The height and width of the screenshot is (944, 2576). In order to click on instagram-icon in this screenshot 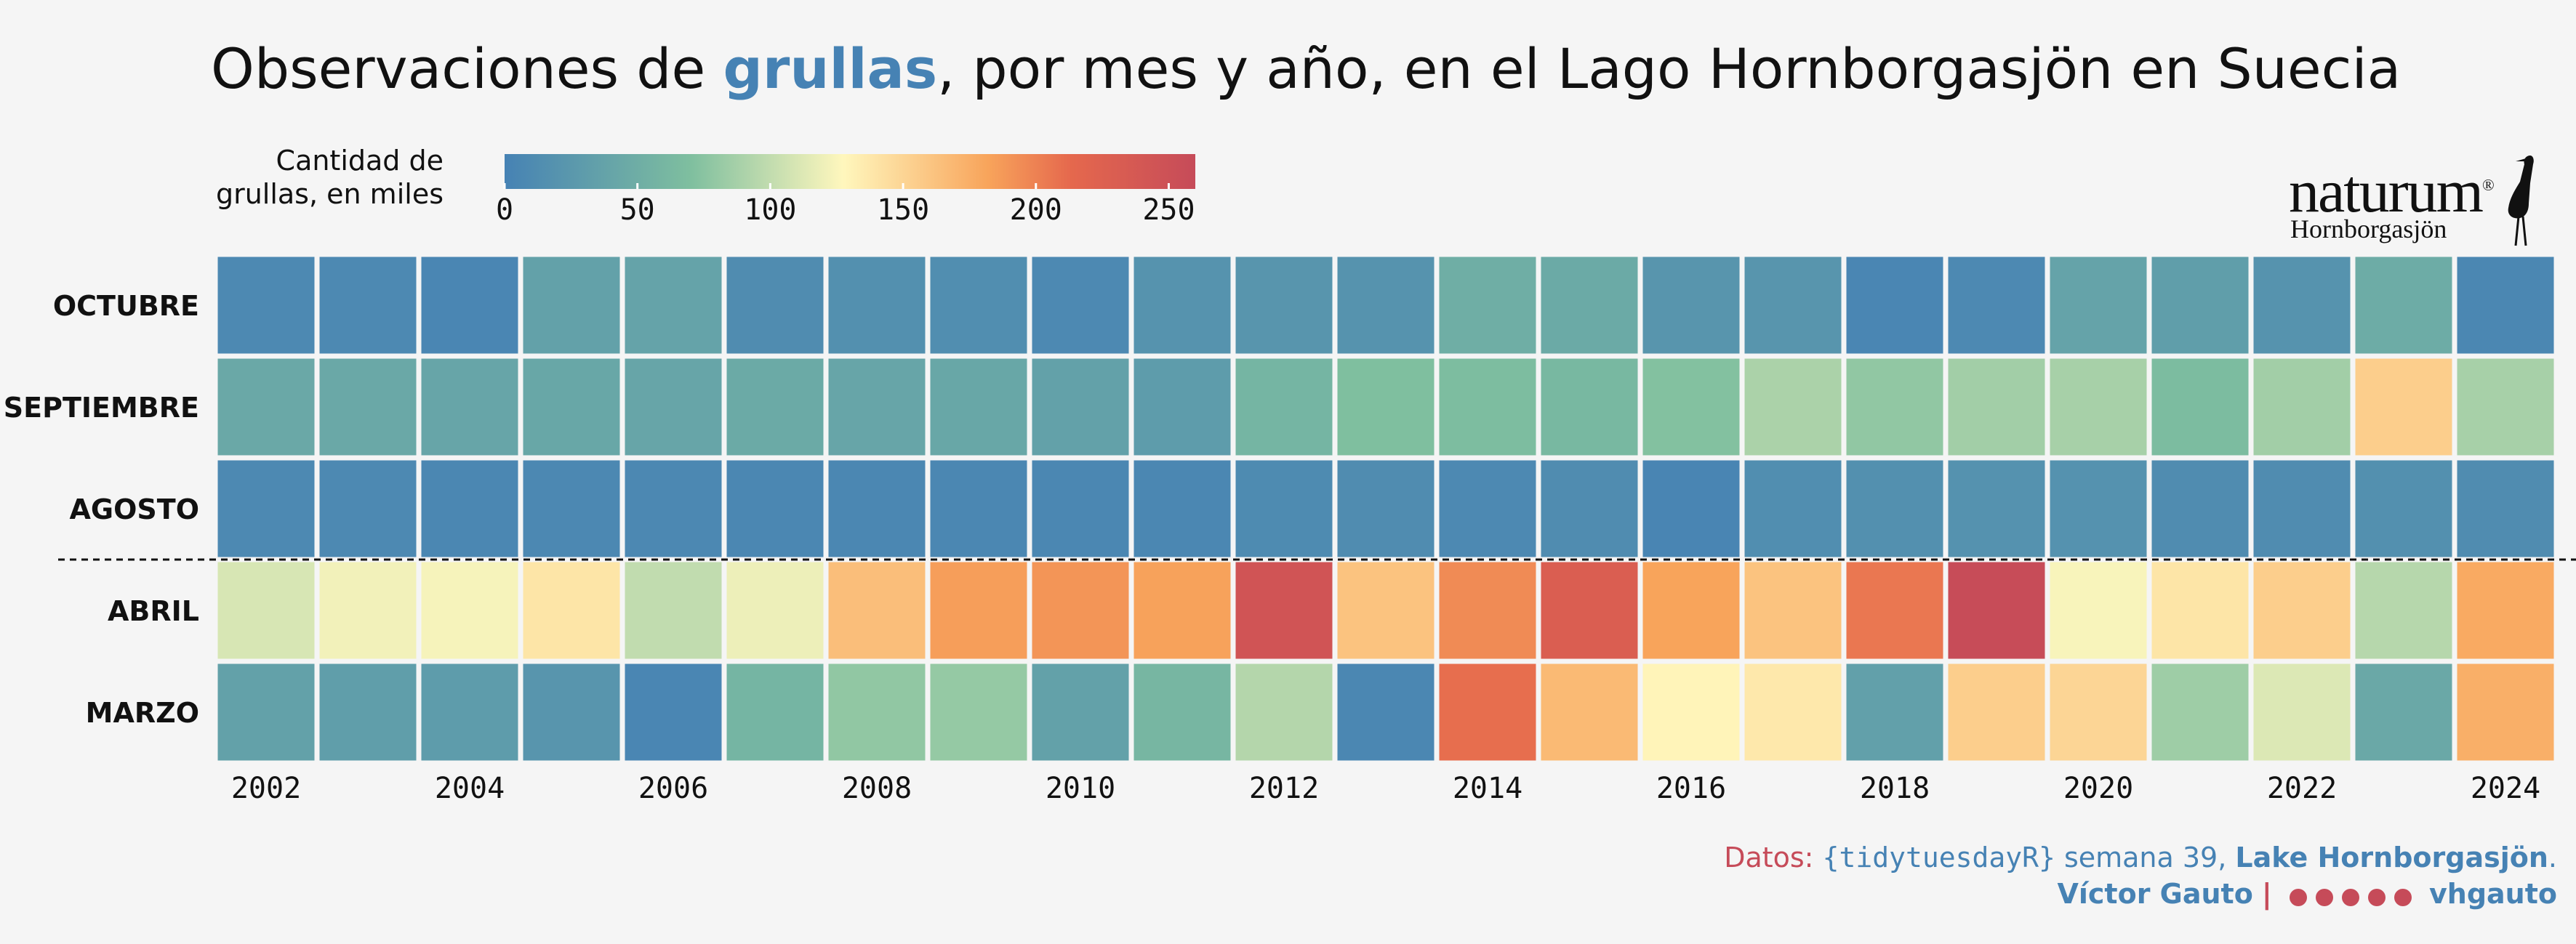, I will do `click(2350, 898)`.